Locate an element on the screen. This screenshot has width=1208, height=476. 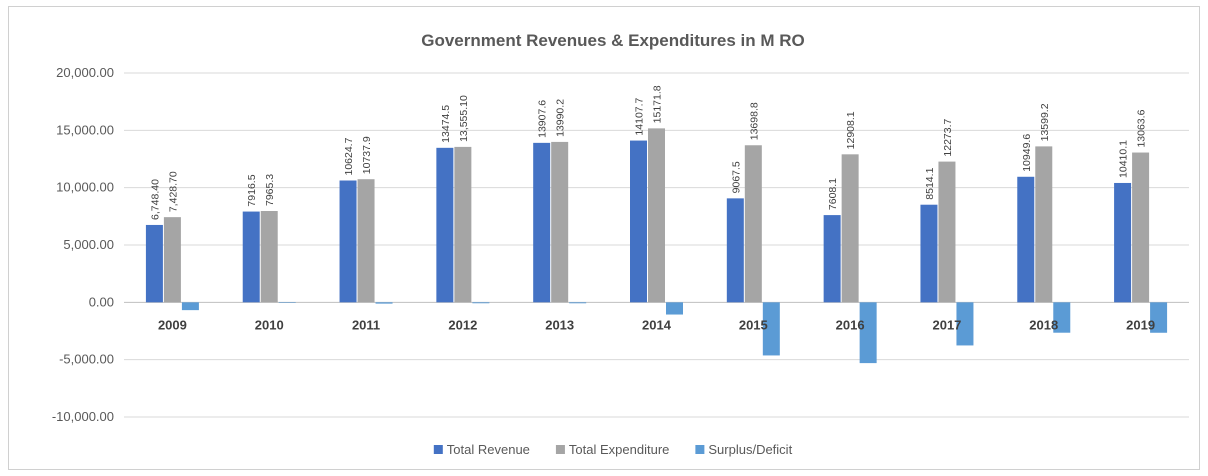
category-label-2014: 2014 is located at coordinates (657, 324).